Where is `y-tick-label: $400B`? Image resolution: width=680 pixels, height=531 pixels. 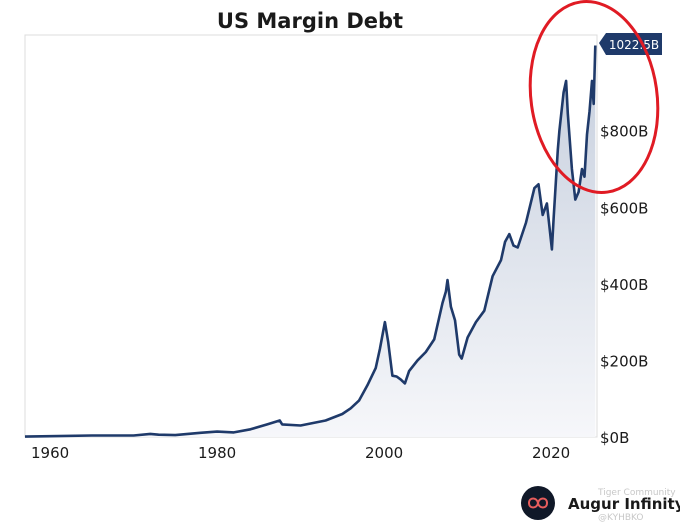 y-tick-label: $400B is located at coordinates (624, 285).